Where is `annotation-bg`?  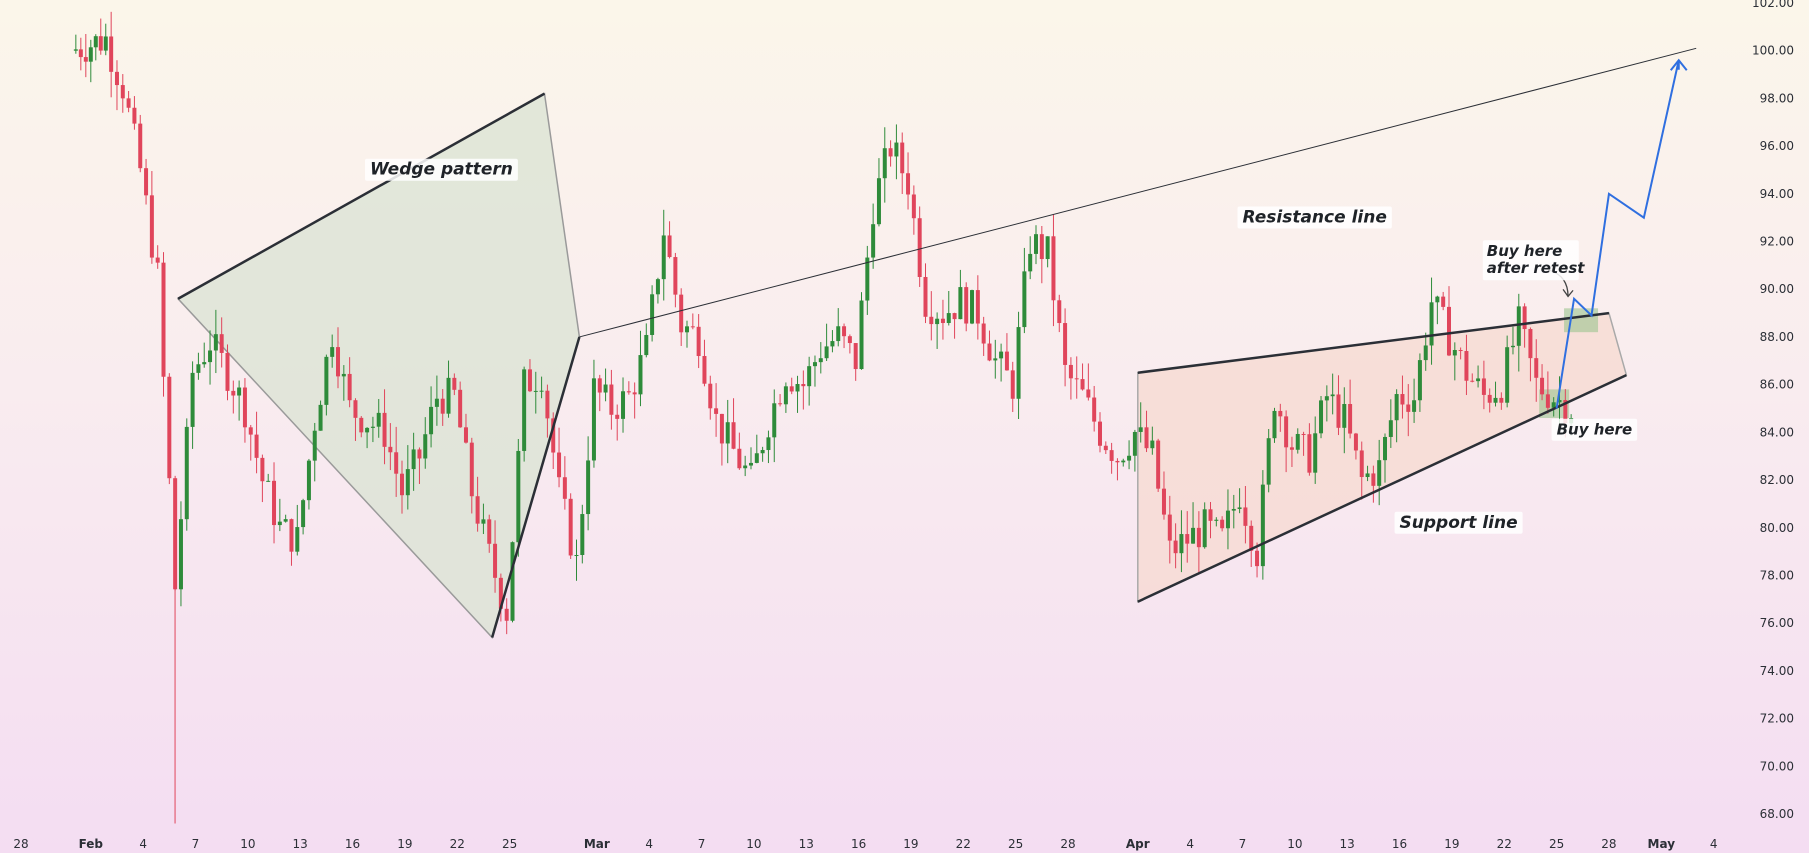 annotation-bg is located at coordinates (1530, 260).